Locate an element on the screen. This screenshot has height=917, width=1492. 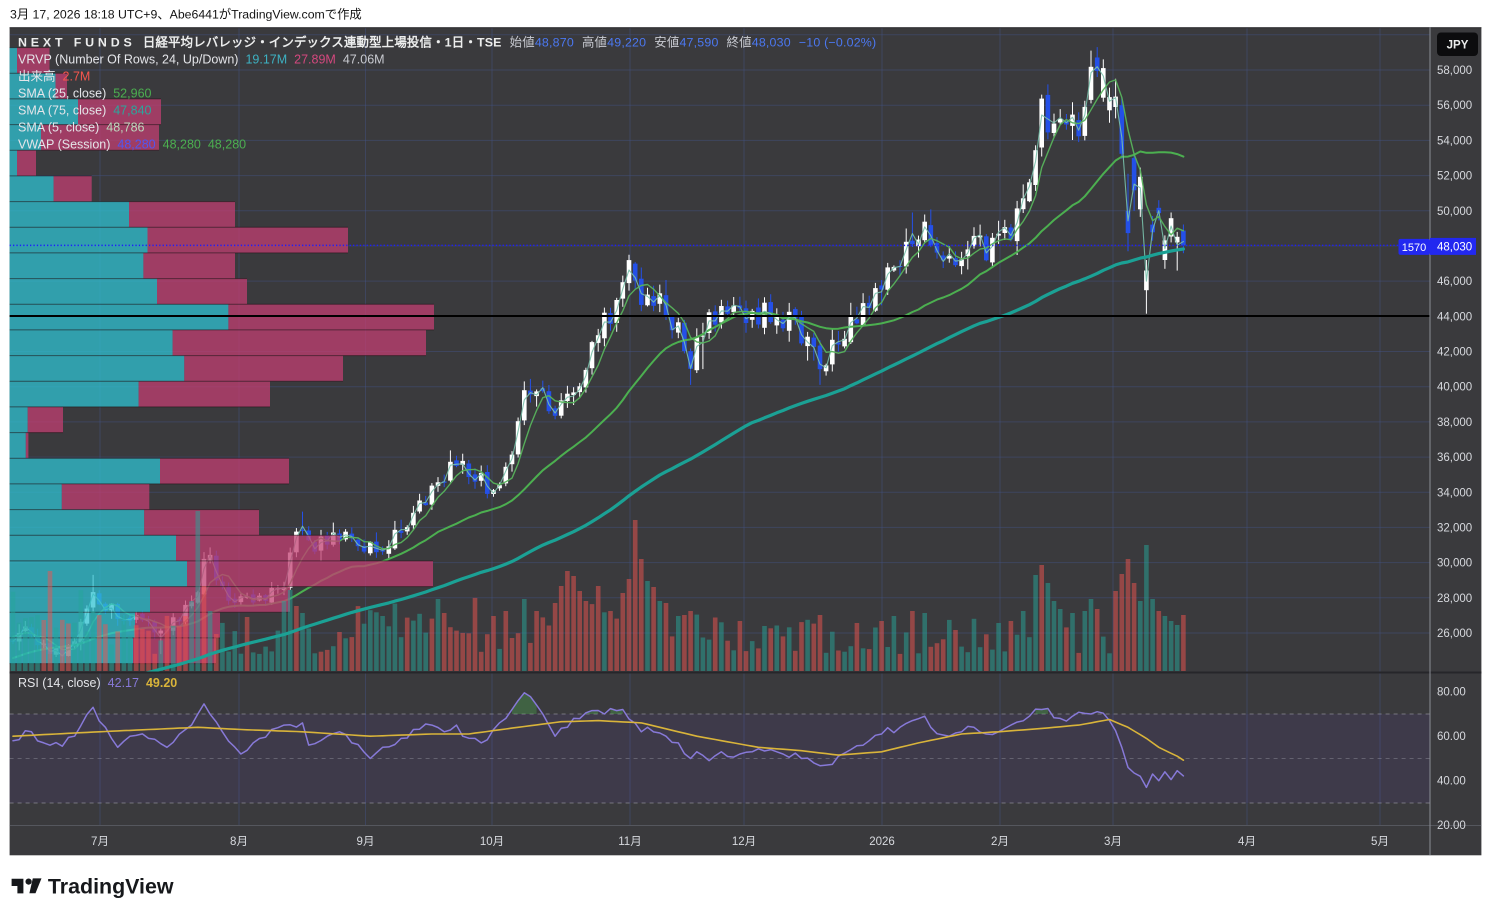
svg-text:SMA (25, close)52,960: SMA (25, close) 52,960 is located at coordinates (85, 94).